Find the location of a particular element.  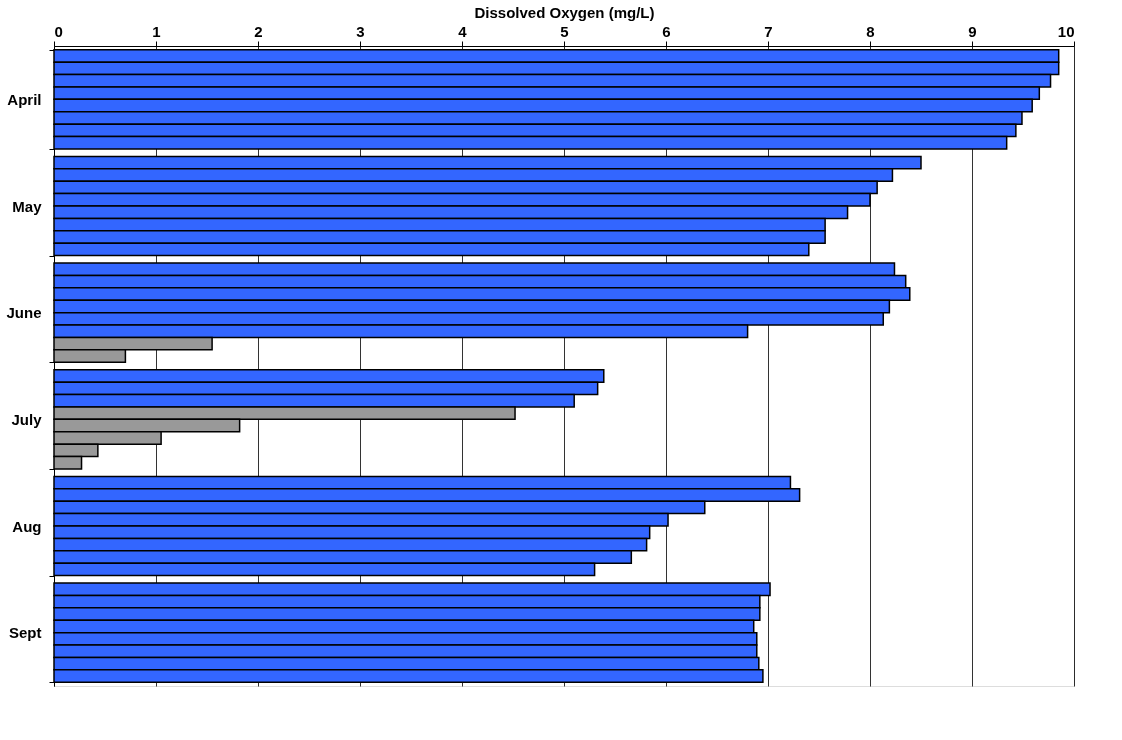

y-tick-label: May is located at coordinates (27, 206).